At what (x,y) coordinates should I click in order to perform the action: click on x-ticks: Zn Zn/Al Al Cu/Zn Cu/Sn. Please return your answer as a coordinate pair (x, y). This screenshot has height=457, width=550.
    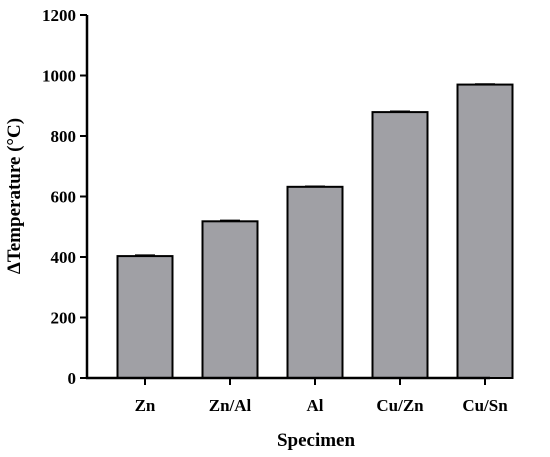
    Looking at the image, I should click on (321, 396).